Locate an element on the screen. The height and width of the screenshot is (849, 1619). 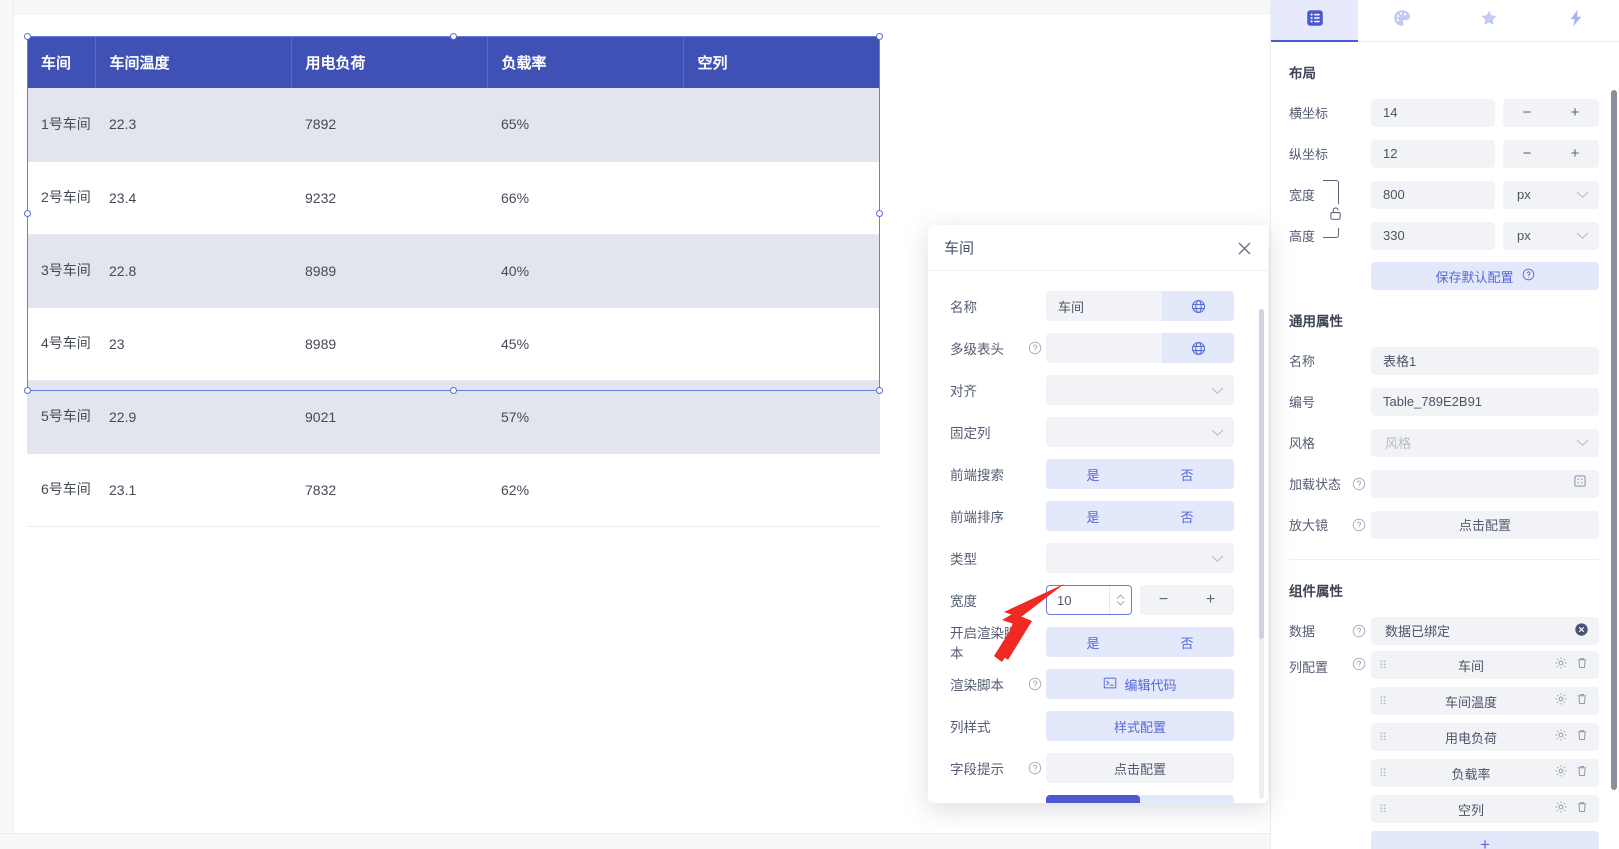
column-config-row: ⠿ 车间温度 is located at coordinates (1485, 701).